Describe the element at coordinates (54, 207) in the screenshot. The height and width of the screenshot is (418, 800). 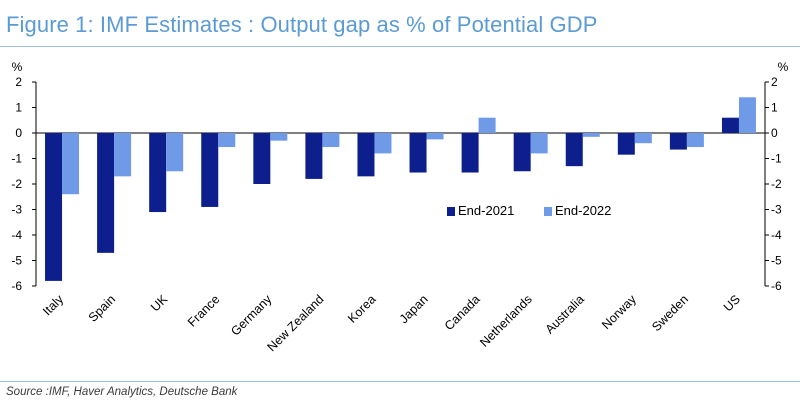
I see `bar-italy-end-2021` at that location.